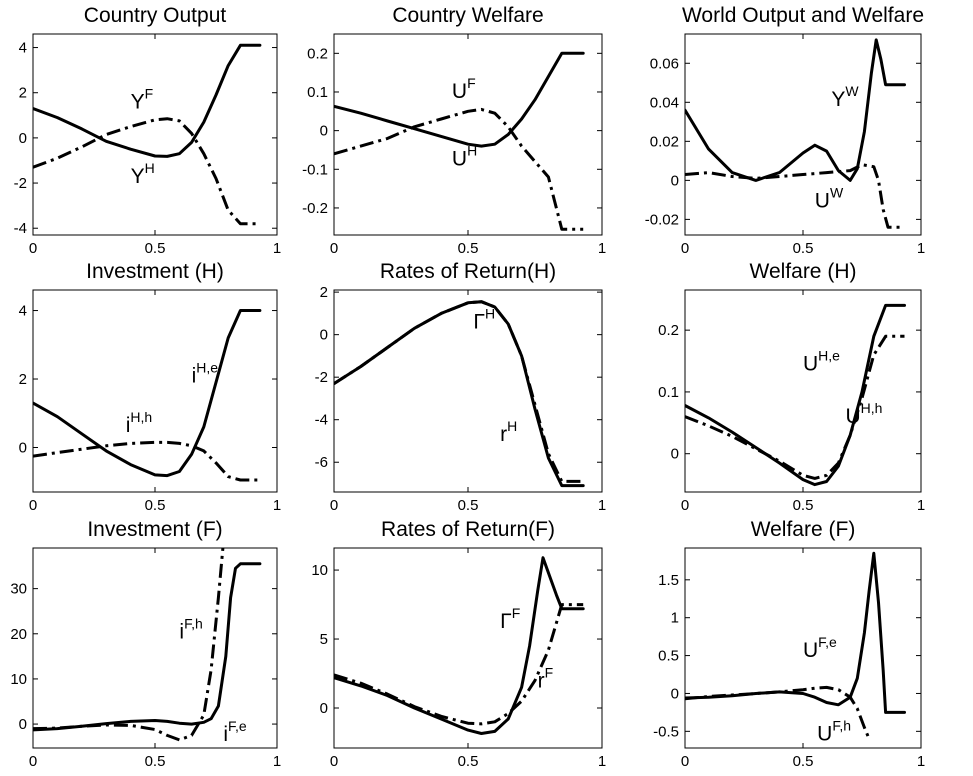 The image size is (973, 776). What do you see at coordinates (317, 92) in the screenshot?
I see `chart-2-y-tick-label: 0.1` at bounding box center [317, 92].